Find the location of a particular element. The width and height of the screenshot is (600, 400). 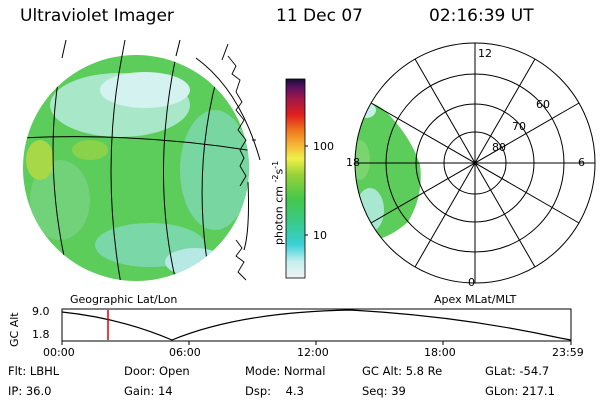

altitude-xtick-0000: 00:00 is located at coordinates (59, 352).